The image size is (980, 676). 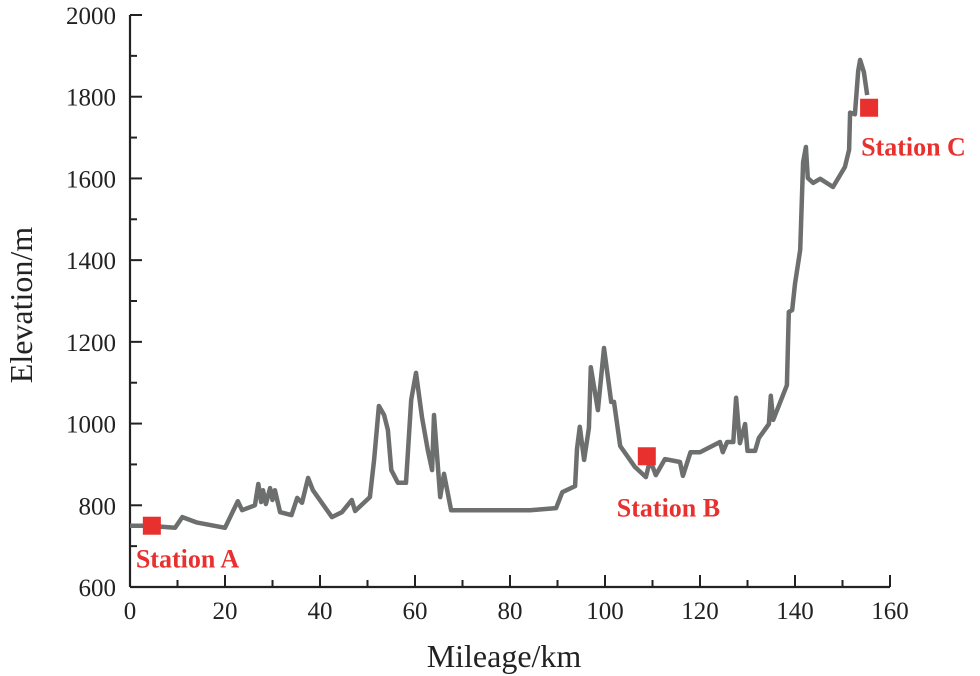 I want to click on x-tick-label: 60, so click(x=415, y=611).